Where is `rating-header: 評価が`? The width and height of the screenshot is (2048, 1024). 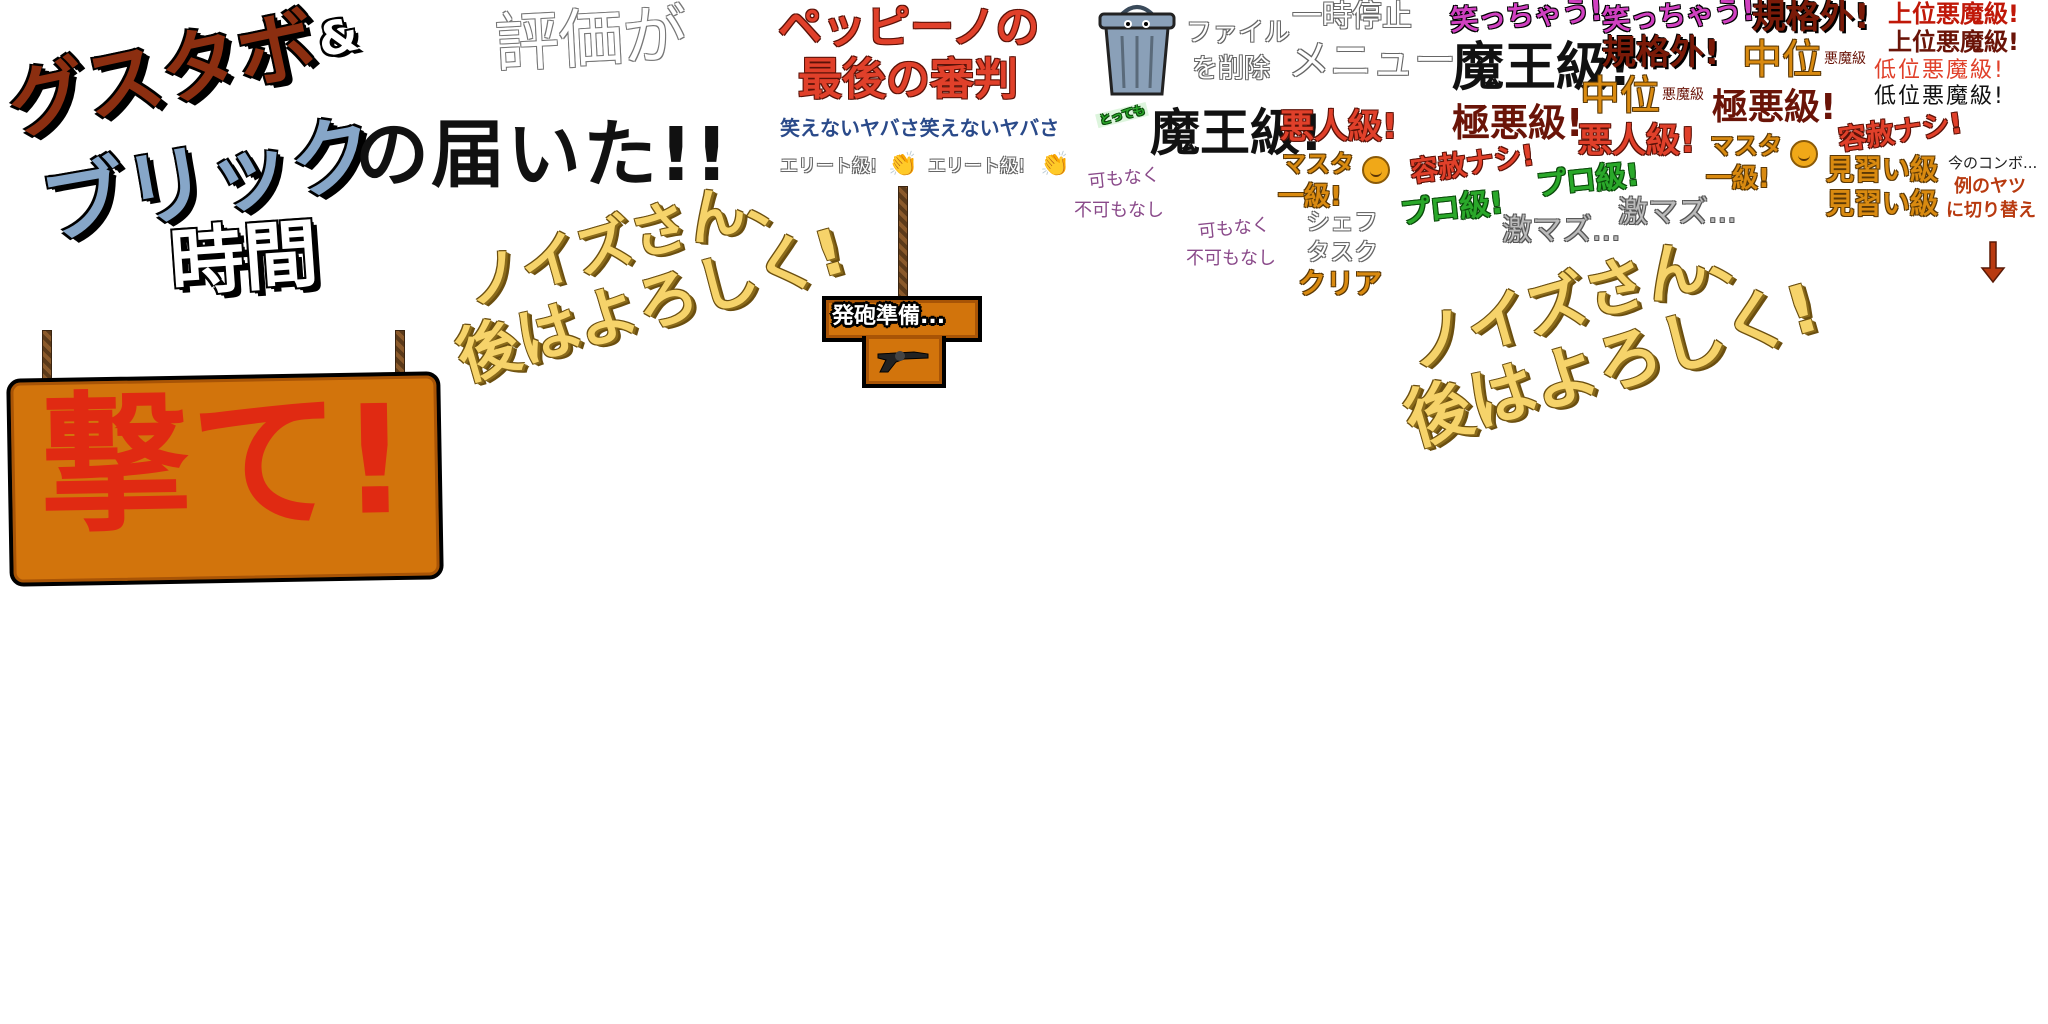 rating-header: 評価が is located at coordinates (591, 41).